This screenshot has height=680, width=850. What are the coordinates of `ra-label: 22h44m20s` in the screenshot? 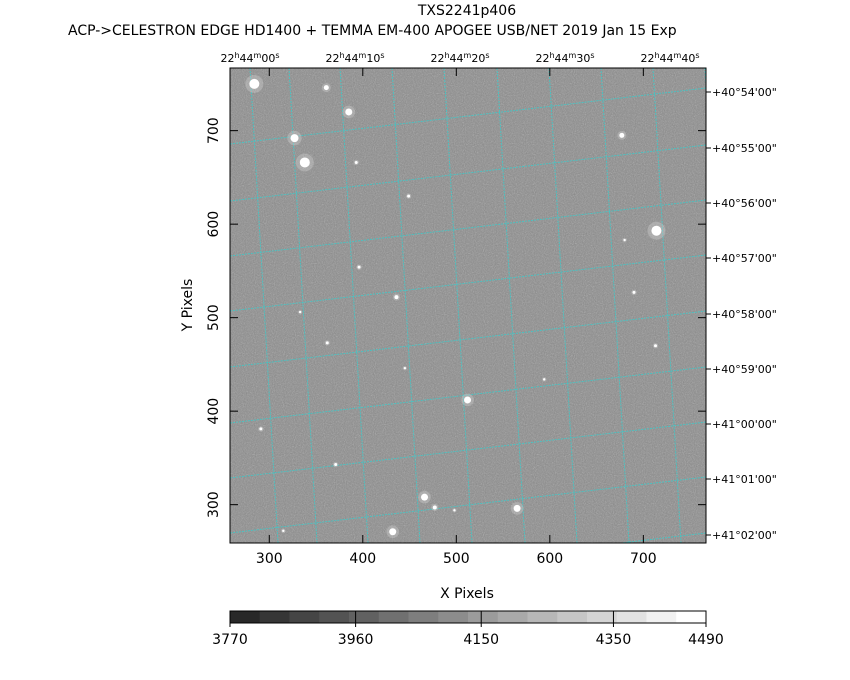 It's located at (459, 58).